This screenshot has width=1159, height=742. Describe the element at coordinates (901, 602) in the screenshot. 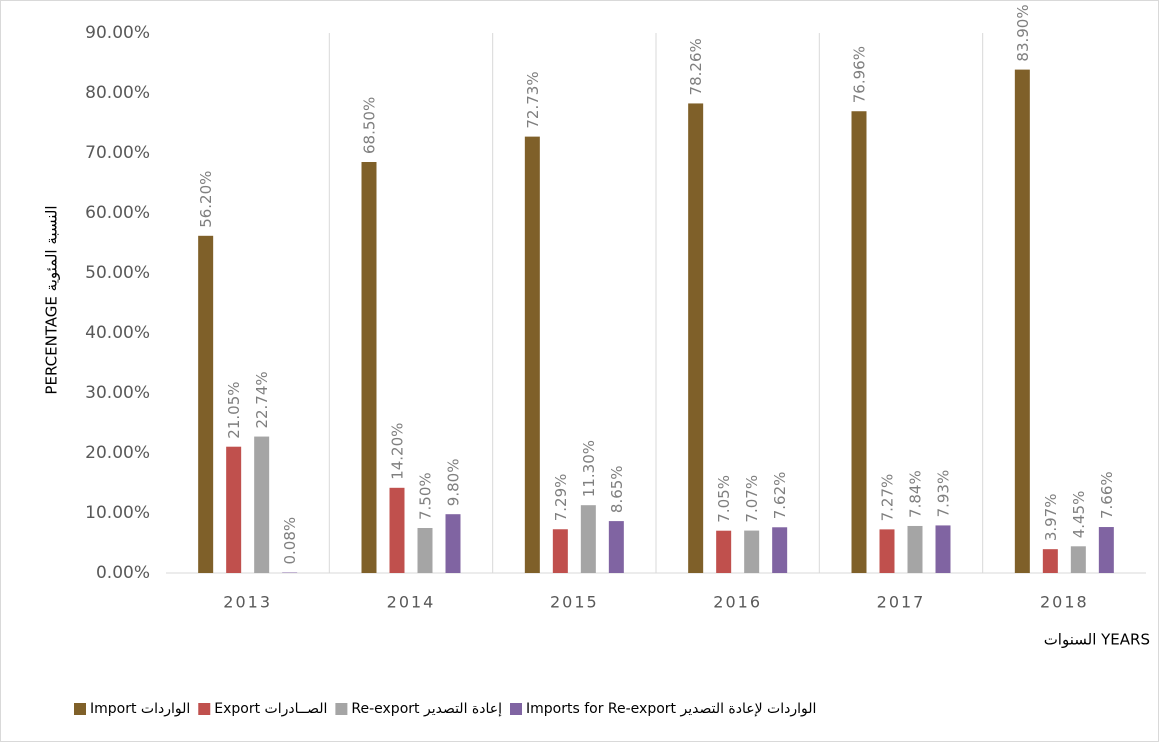

I see `x-tick-label: 2017` at that location.